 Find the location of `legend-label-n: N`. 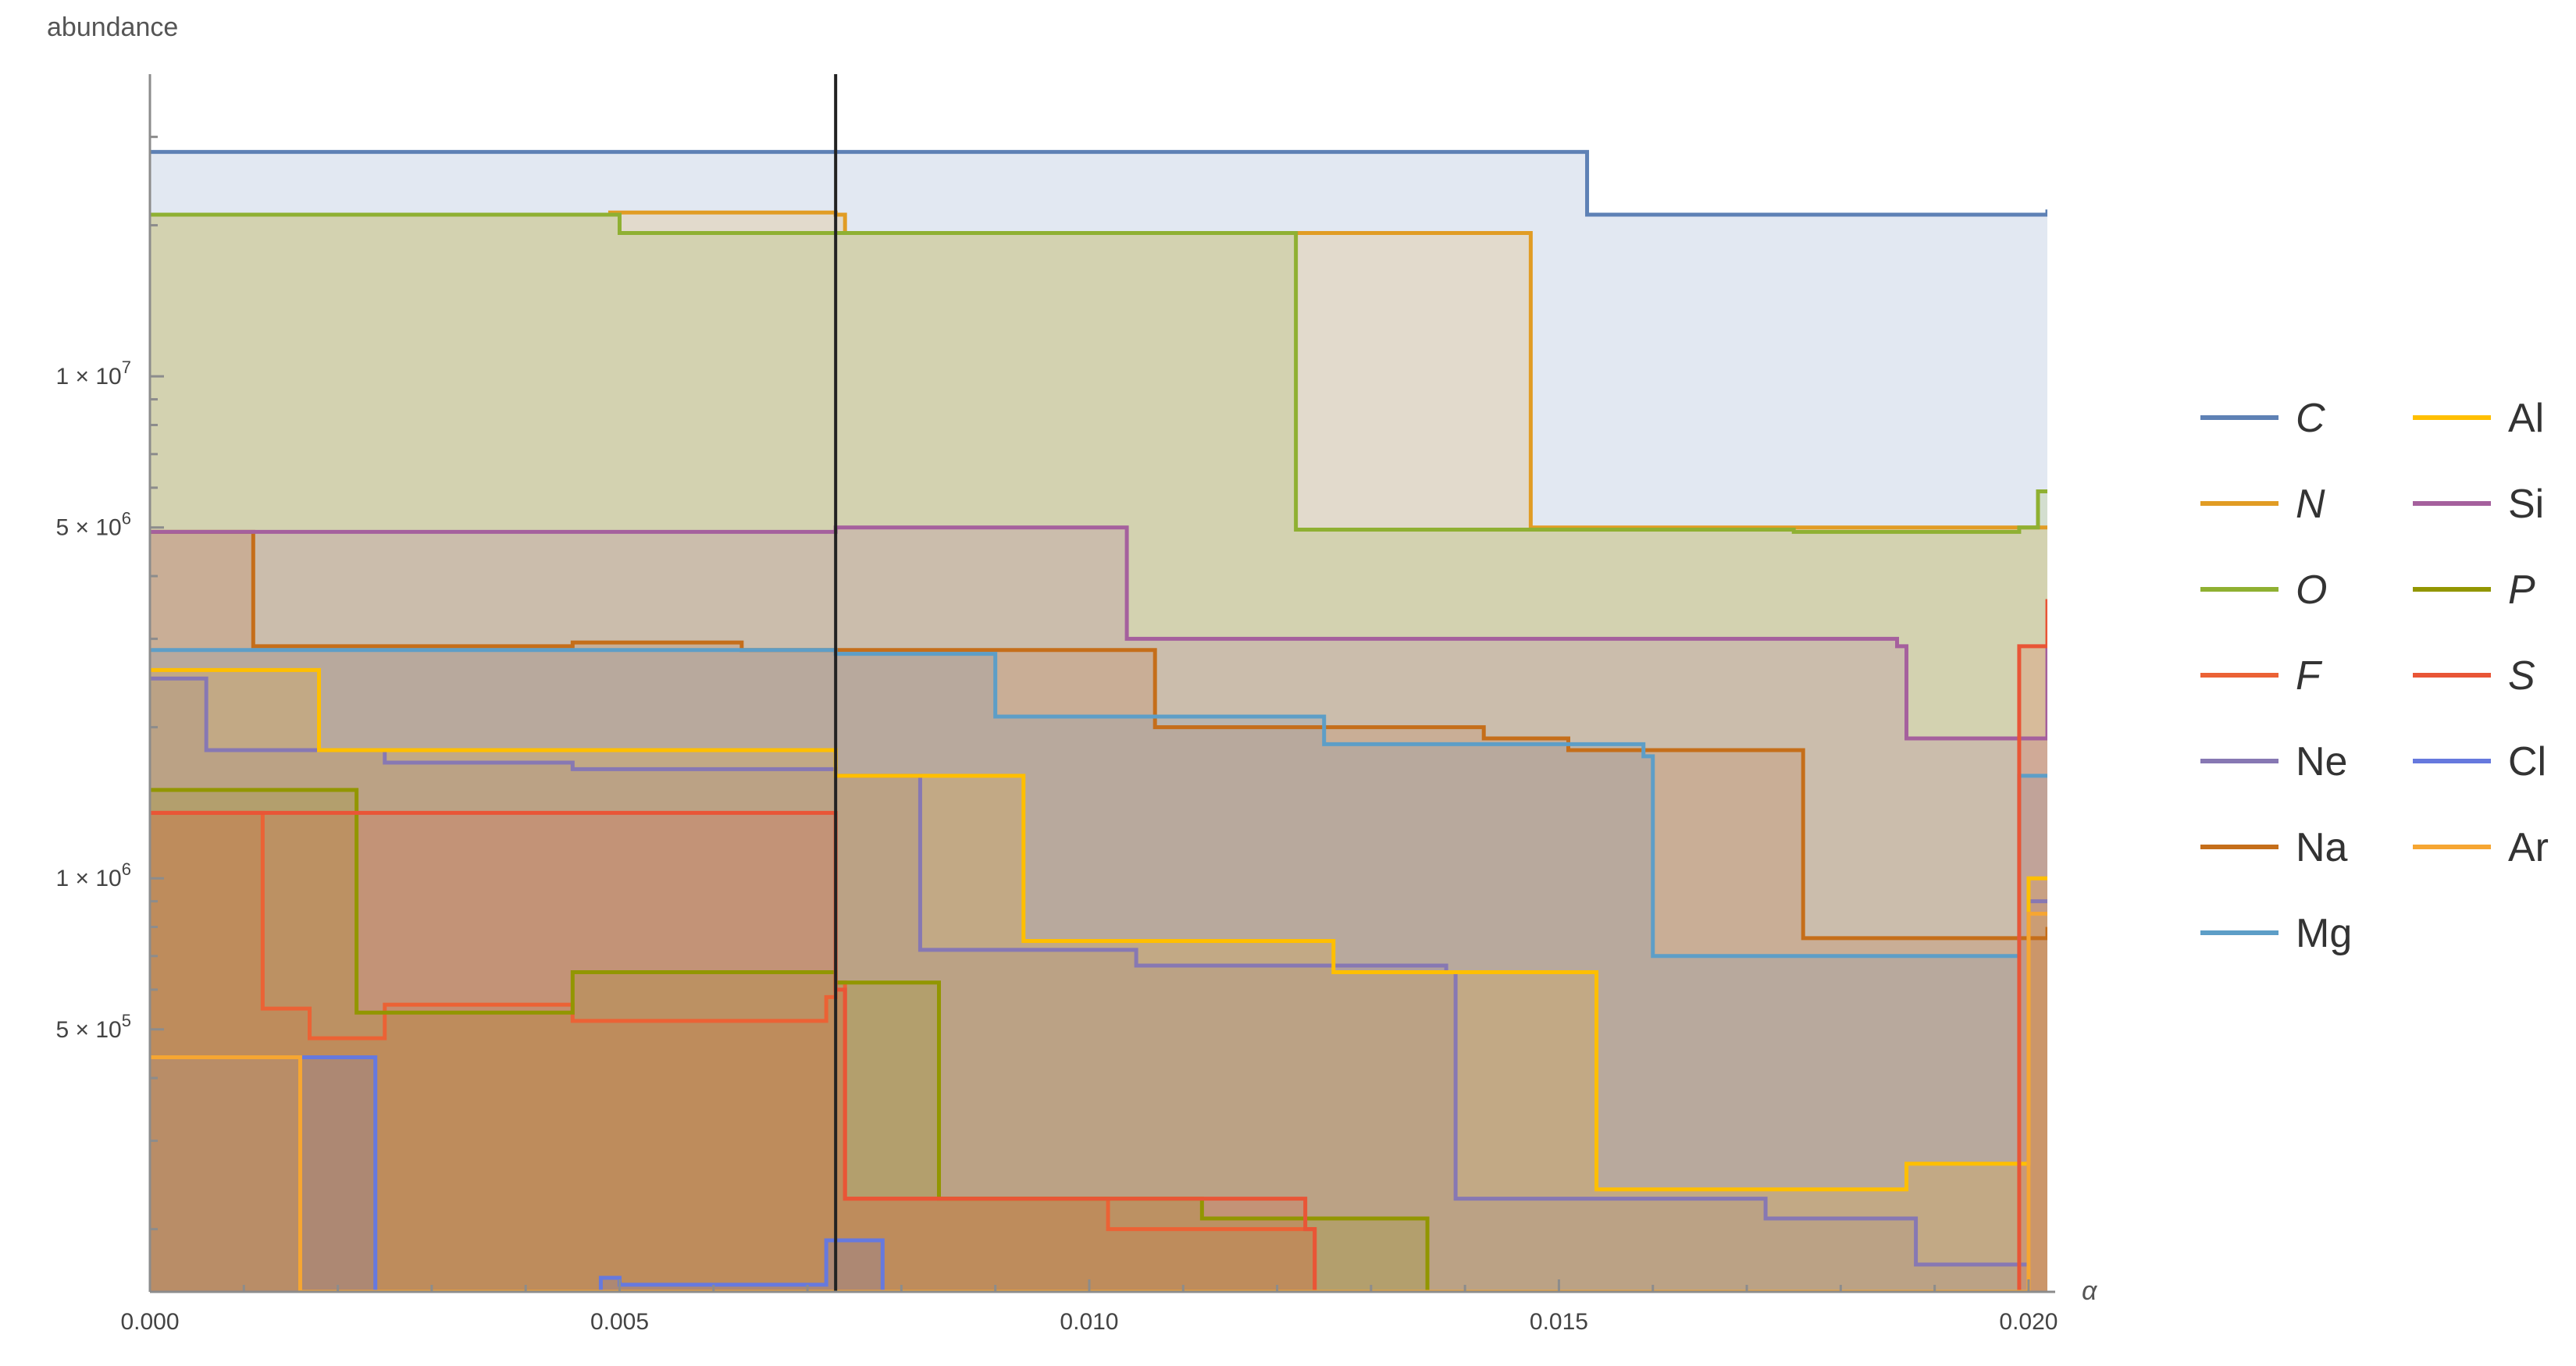

legend-label-n: N is located at coordinates (2310, 504).